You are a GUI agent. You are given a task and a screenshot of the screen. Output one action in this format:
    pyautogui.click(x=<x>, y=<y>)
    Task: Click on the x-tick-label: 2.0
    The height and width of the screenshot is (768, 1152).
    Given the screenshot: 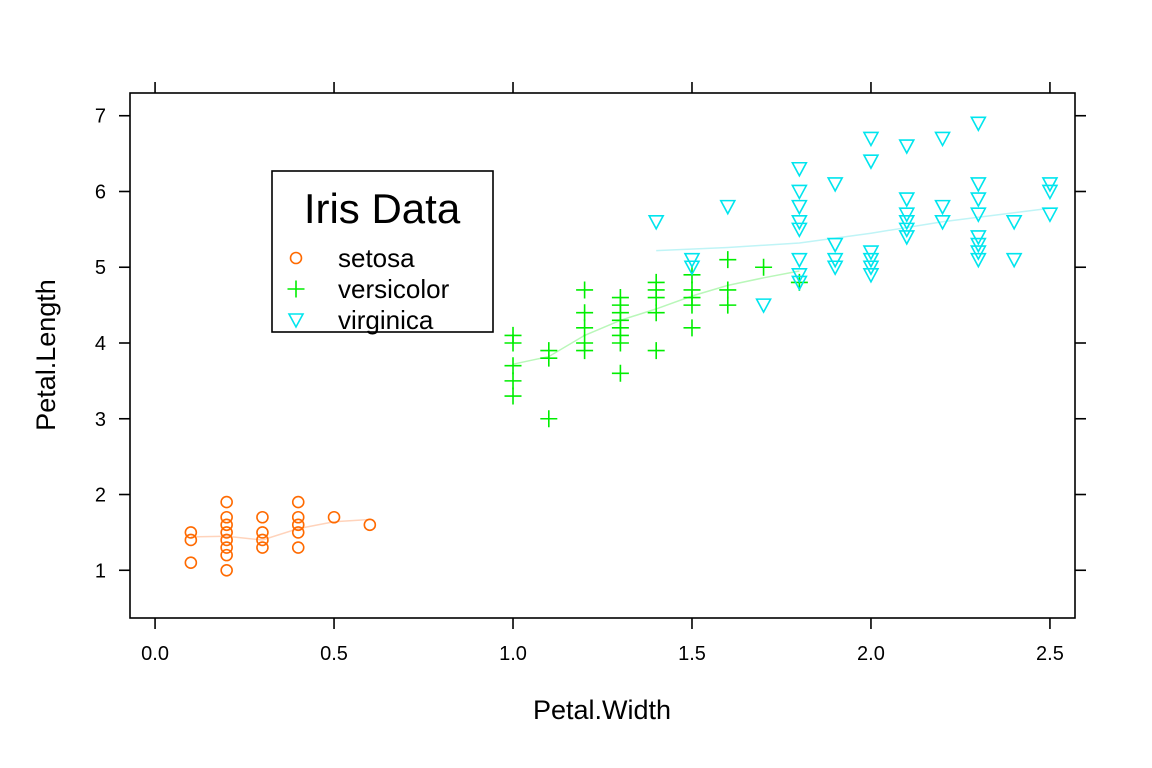 What is the action you would take?
    pyautogui.click(x=871, y=654)
    